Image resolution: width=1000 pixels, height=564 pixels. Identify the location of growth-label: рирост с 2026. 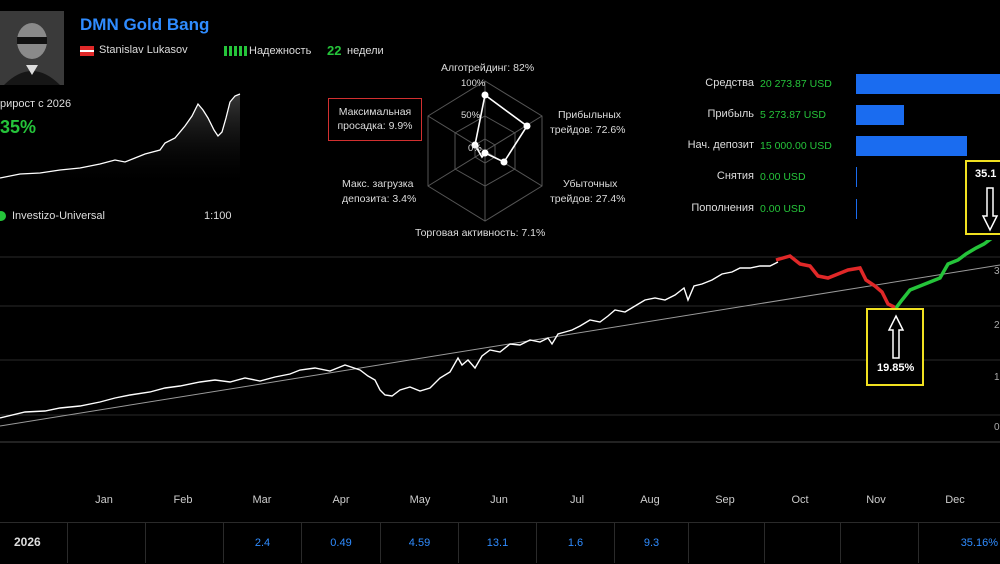
(36, 104).